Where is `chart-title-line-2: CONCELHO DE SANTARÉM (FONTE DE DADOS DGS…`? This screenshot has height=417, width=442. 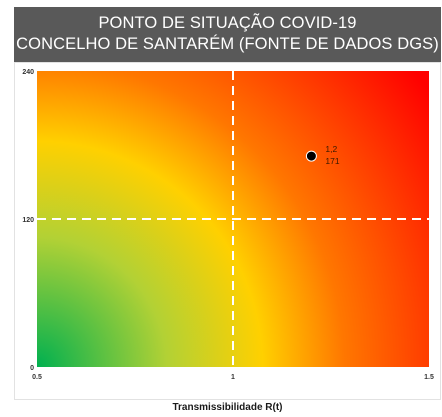 chart-title-line-2: CONCELHO DE SANTARÉM (FONTE DE DADOS DGS… is located at coordinates (227, 44).